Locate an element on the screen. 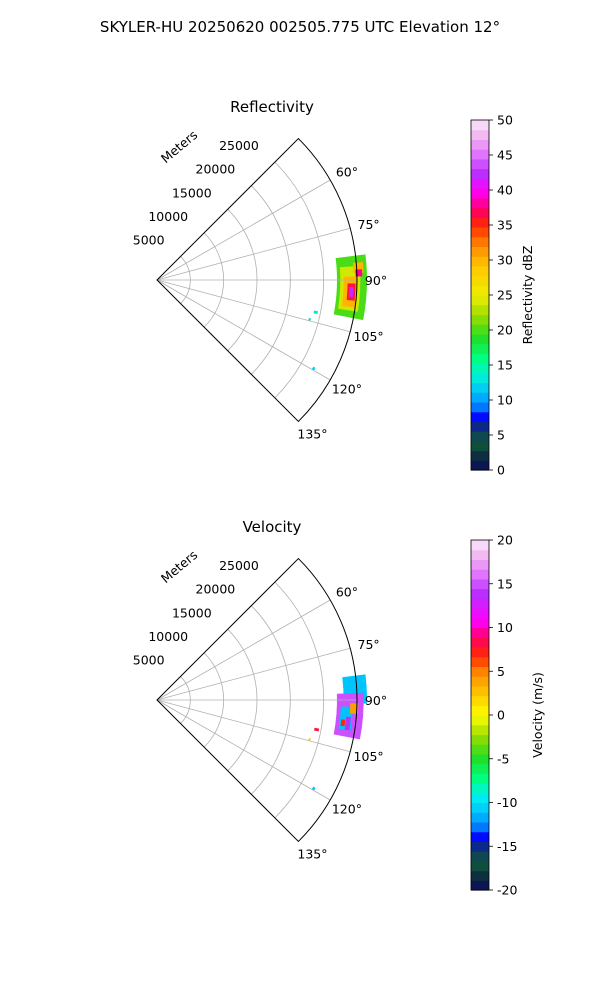 This screenshot has height=1000, width=600. velocity-title: Velocity is located at coordinates (272, 527).